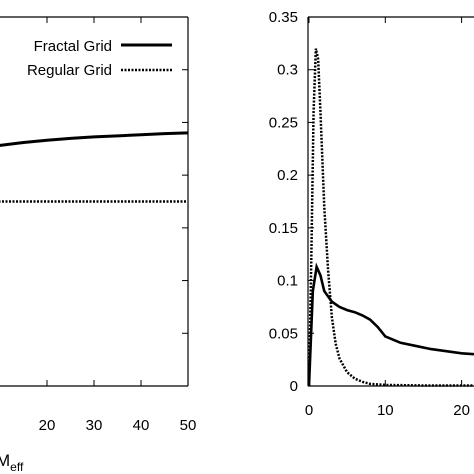  I want to click on right-y-tick-label: 0.1, so click(287, 281).